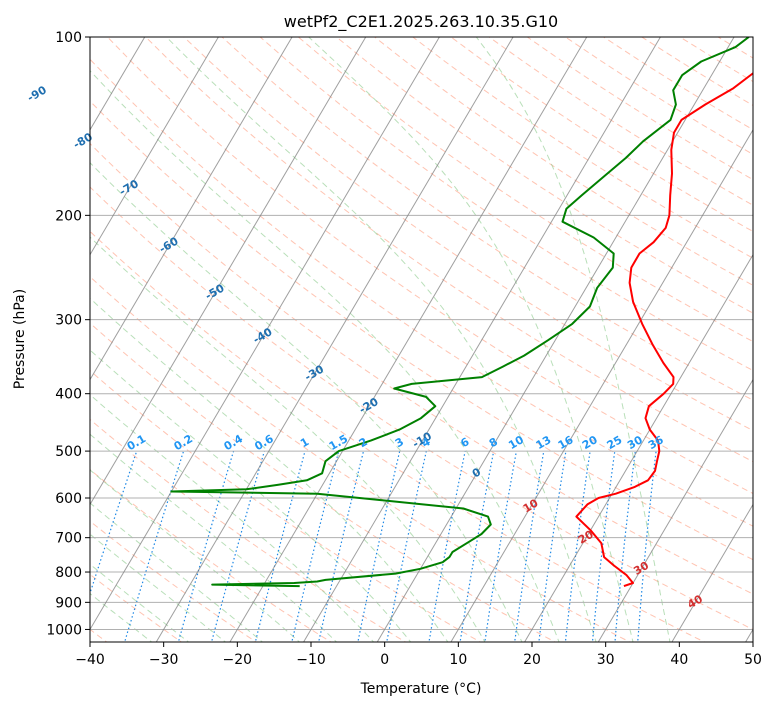 The height and width of the screenshot is (708, 775). Describe the element at coordinates (129, 187) in the screenshot. I see `isotherm-label: -70` at that location.